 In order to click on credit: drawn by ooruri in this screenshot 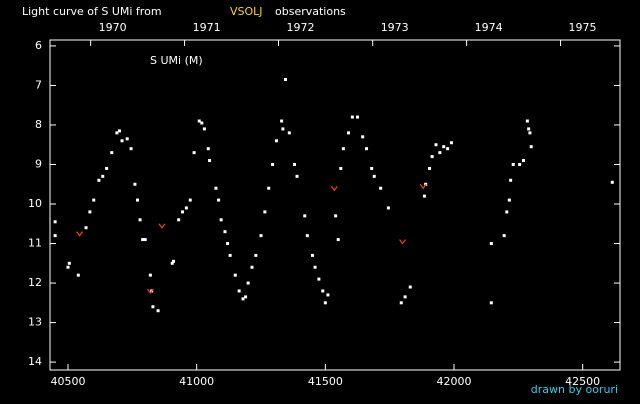, I will do `click(574, 389)`.